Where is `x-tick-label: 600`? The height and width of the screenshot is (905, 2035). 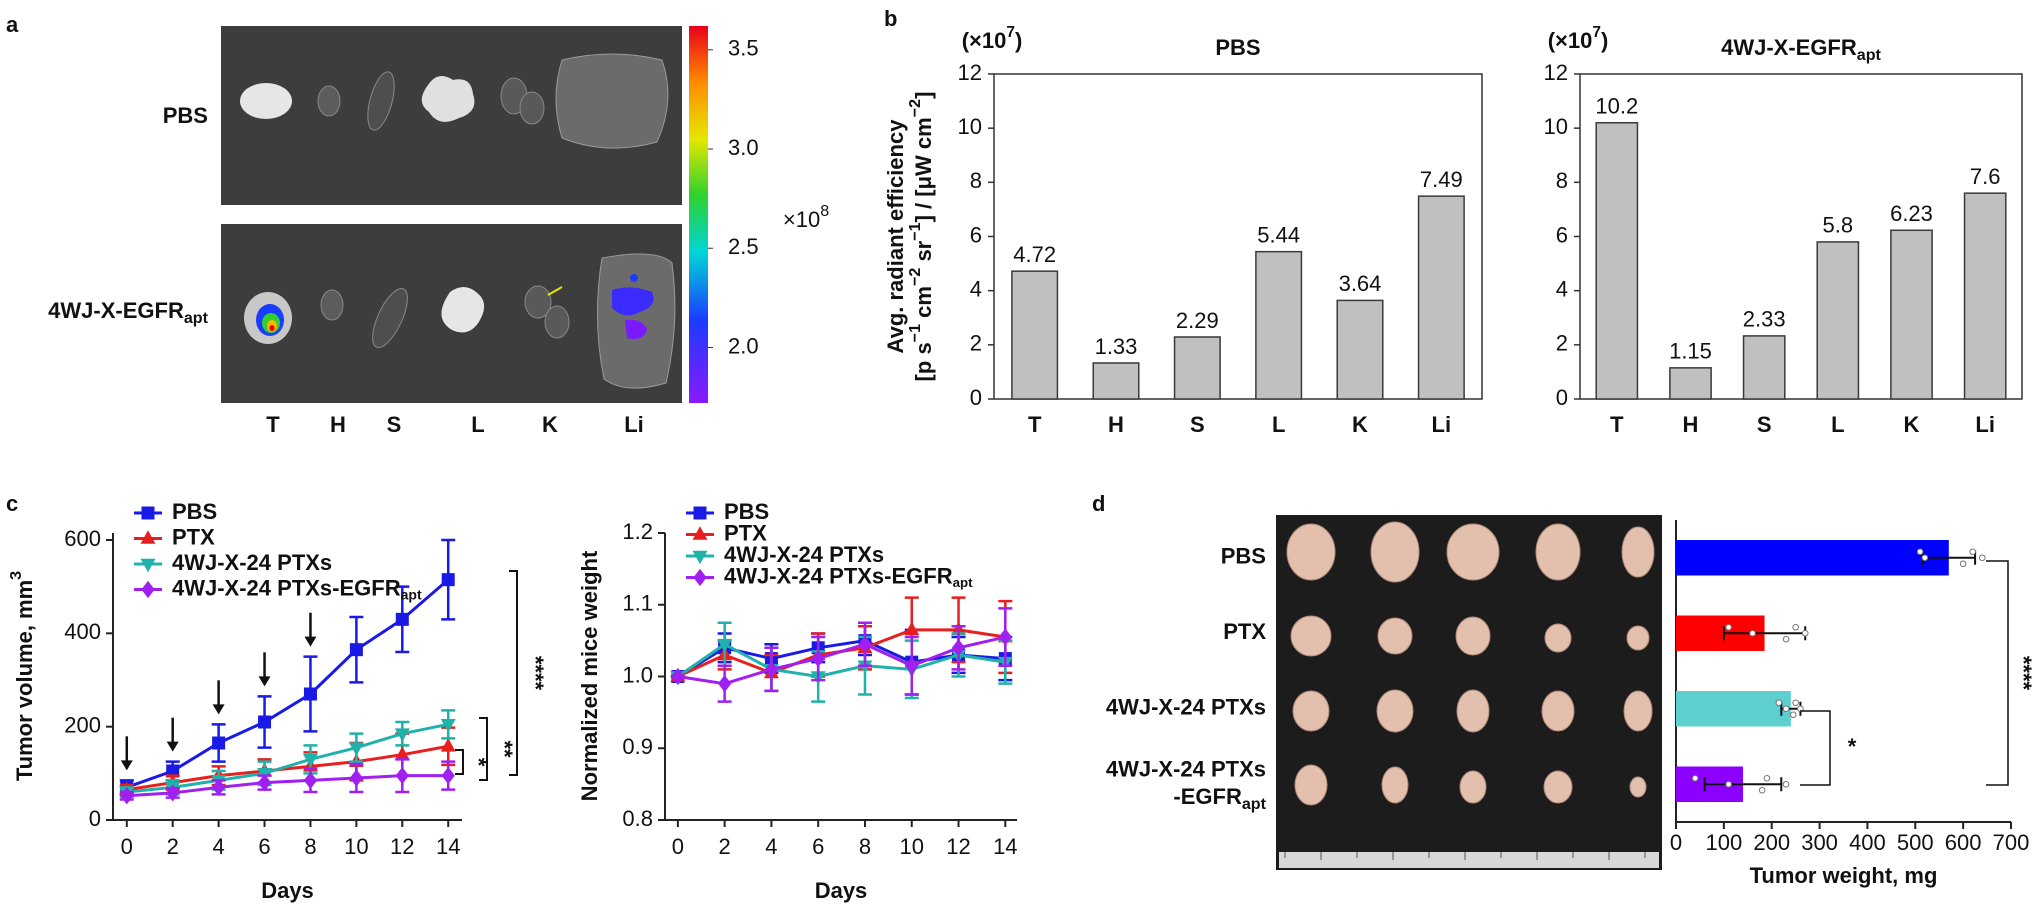 x-tick-label: 600 is located at coordinates (1963, 842).